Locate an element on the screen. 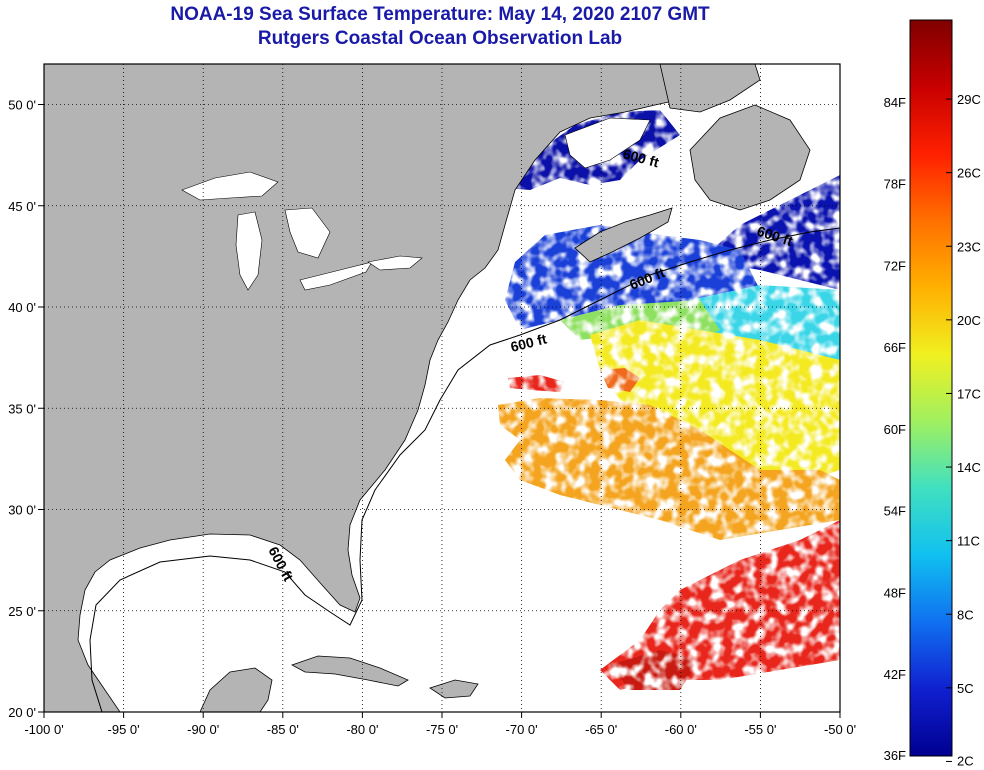  lon-tick-label: -65 0' is located at coordinates (601, 729).